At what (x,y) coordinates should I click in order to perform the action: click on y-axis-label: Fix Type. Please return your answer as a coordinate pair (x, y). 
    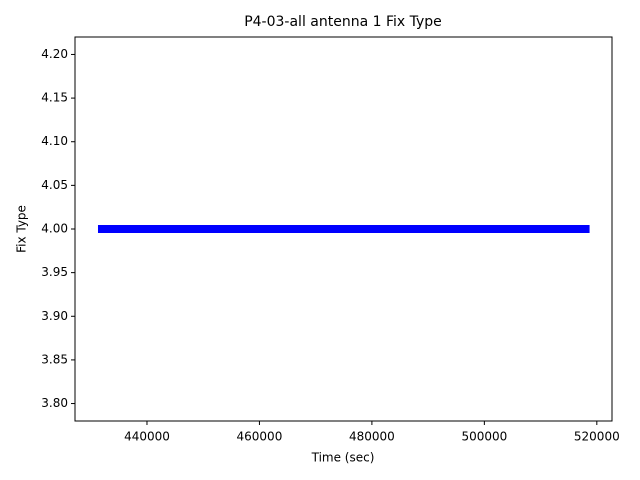
    Looking at the image, I should click on (22, 229).